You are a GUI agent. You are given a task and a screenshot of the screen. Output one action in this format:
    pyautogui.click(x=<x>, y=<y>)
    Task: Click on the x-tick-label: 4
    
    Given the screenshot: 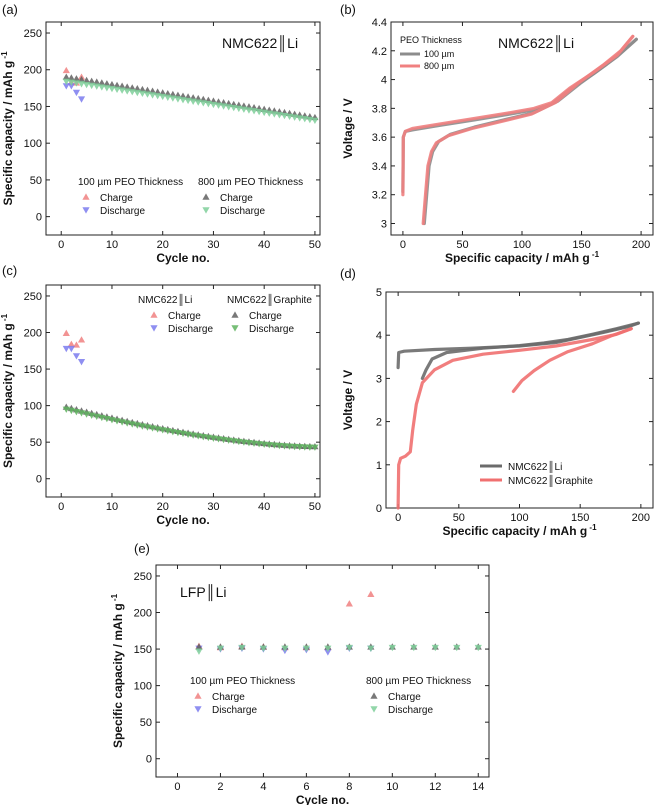 What is the action you would take?
    pyautogui.click(x=263, y=787)
    